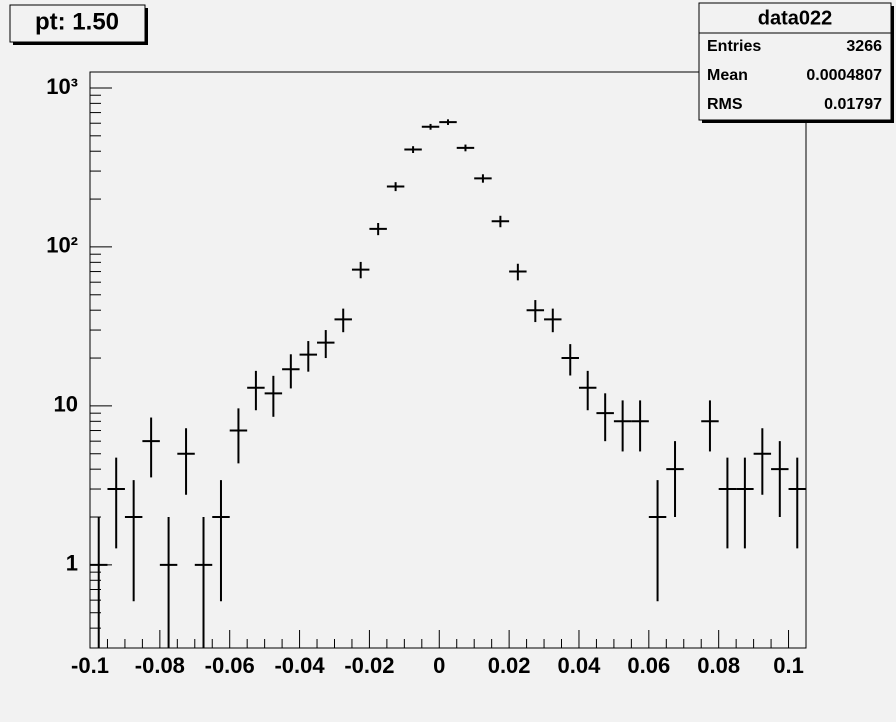 This screenshot has height=722, width=896. What do you see at coordinates (795, 61) in the screenshot?
I see `stats-box` at bounding box center [795, 61].